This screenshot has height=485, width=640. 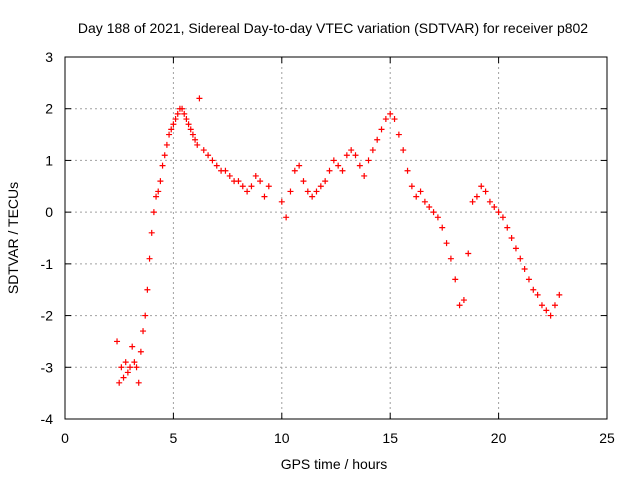 What do you see at coordinates (49, 109) in the screenshot?
I see `y-tick-label: 2` at bounding box center [49, 109].